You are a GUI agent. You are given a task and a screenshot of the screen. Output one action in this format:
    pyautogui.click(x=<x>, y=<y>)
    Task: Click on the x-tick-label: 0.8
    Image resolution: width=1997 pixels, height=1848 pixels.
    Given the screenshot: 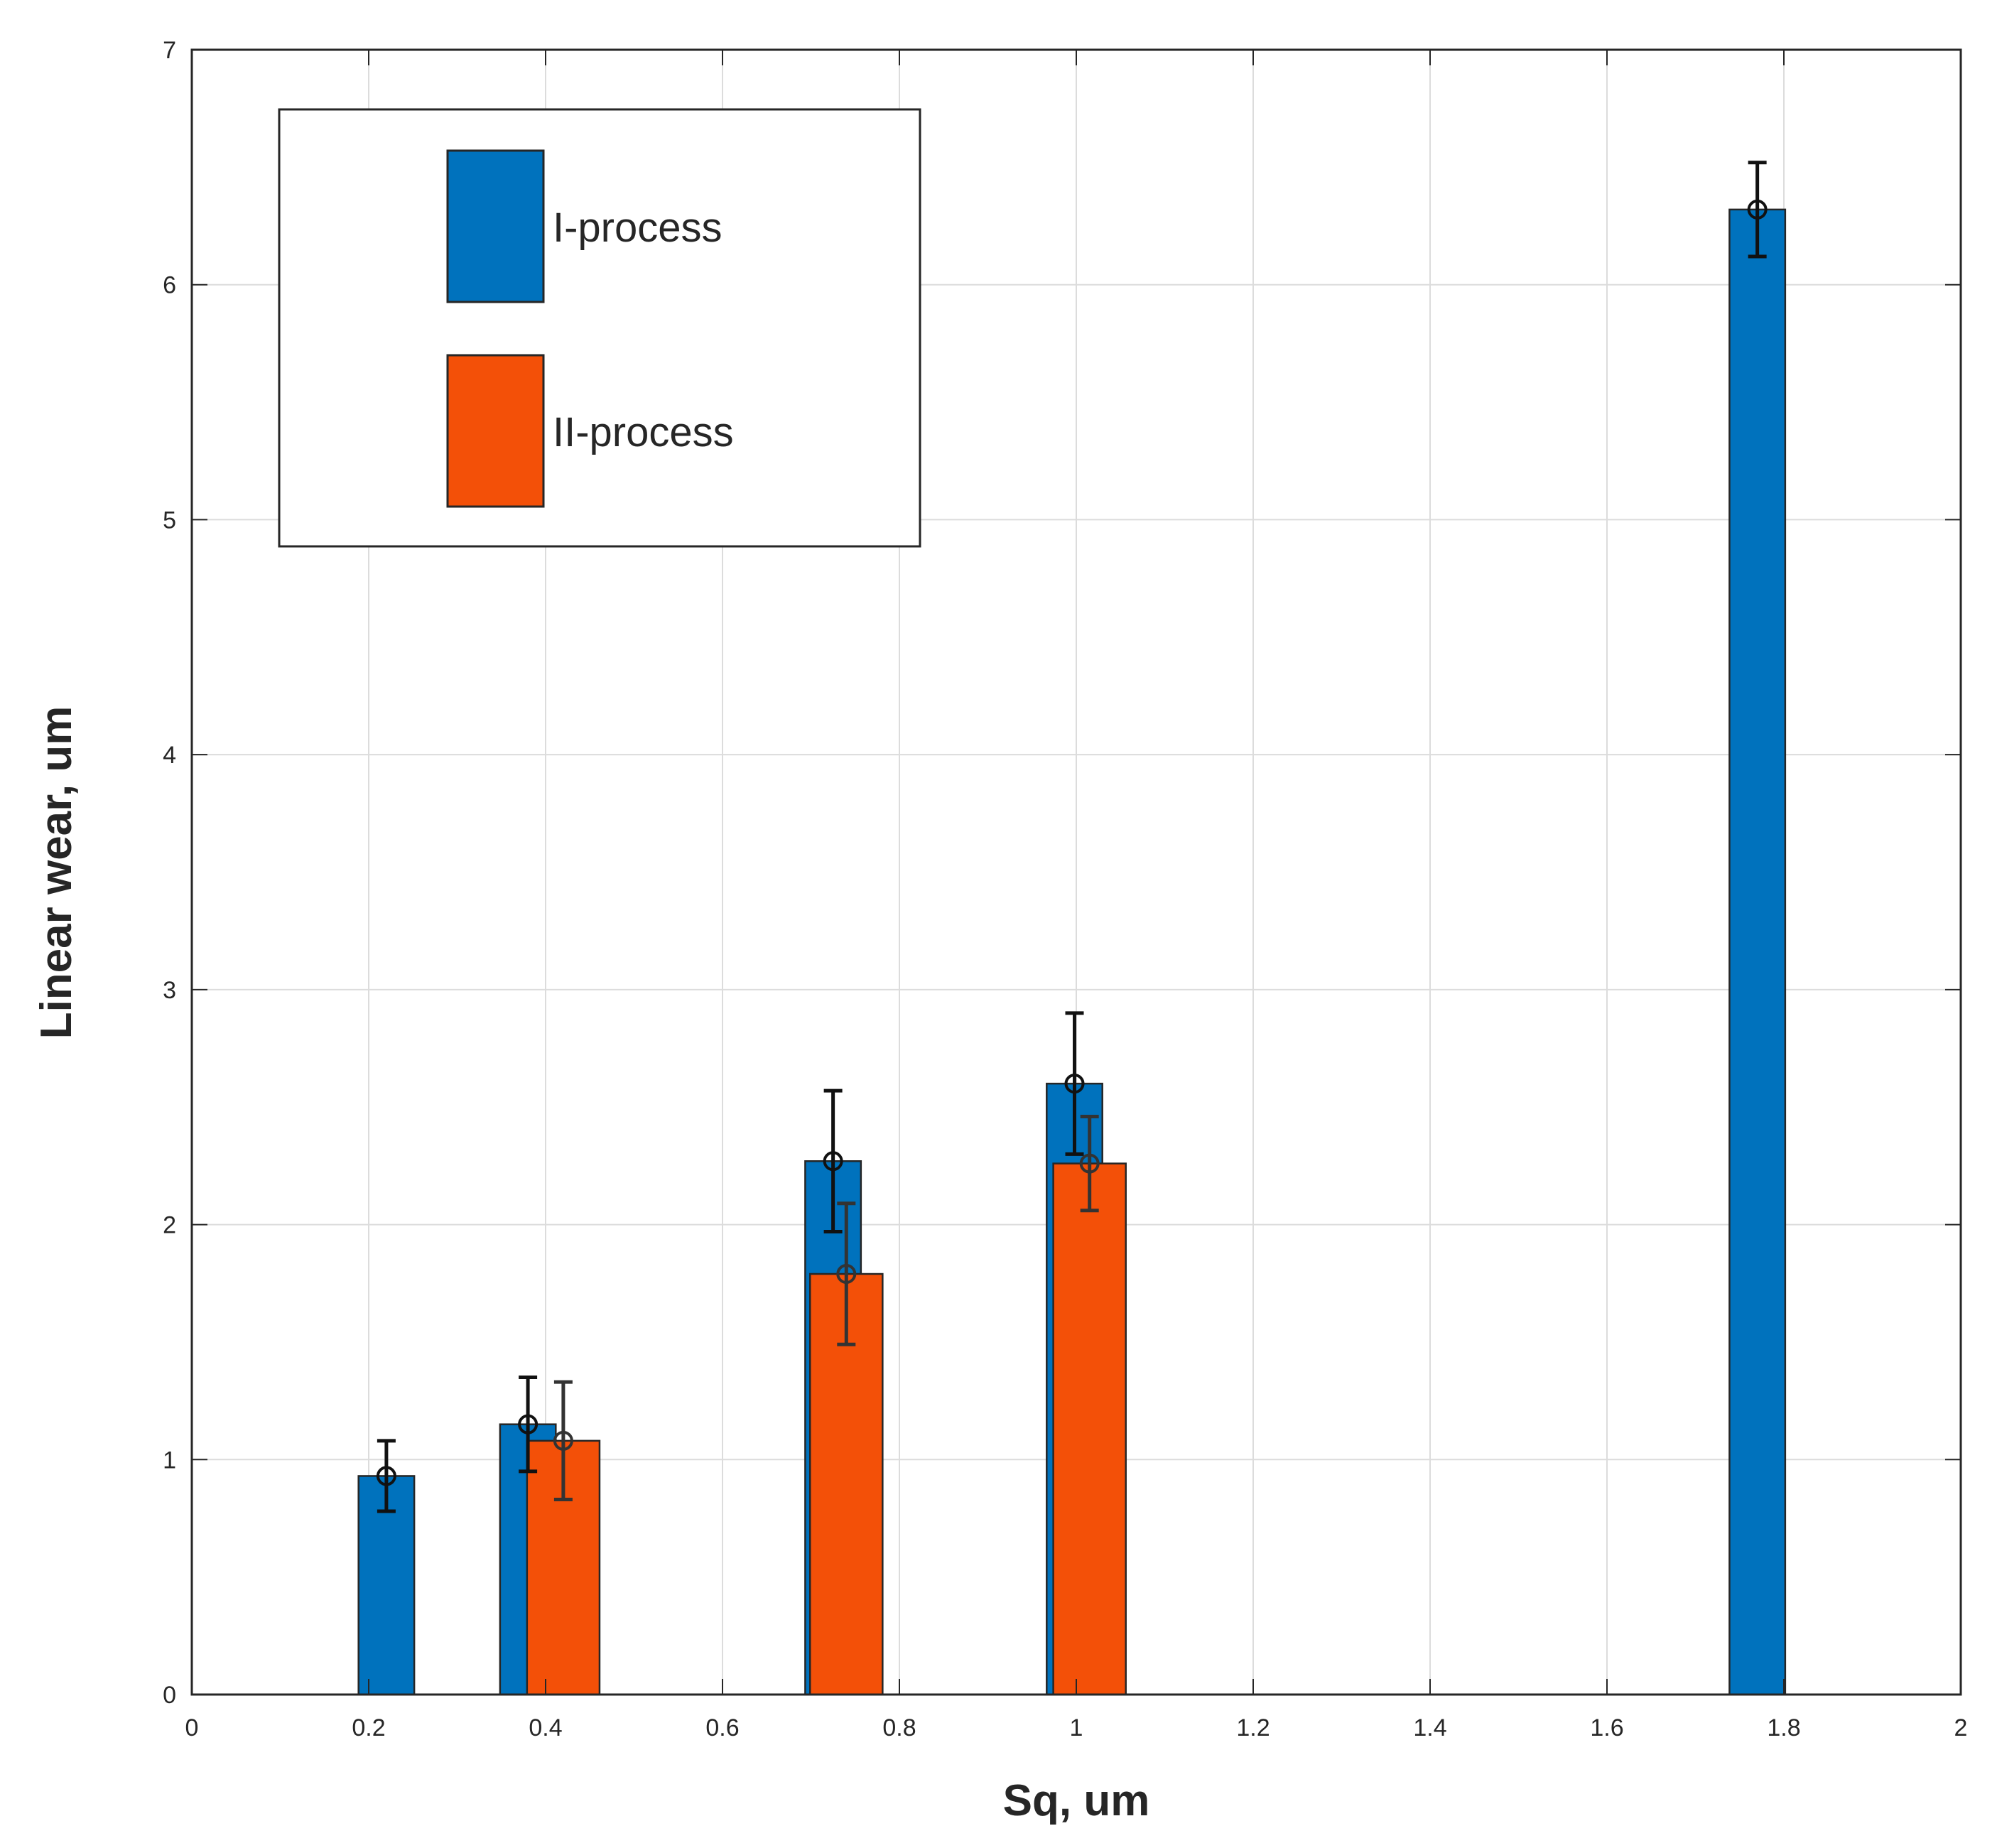 What is the action you would take?
    pyautogui.click(x=899, y=1728)
    